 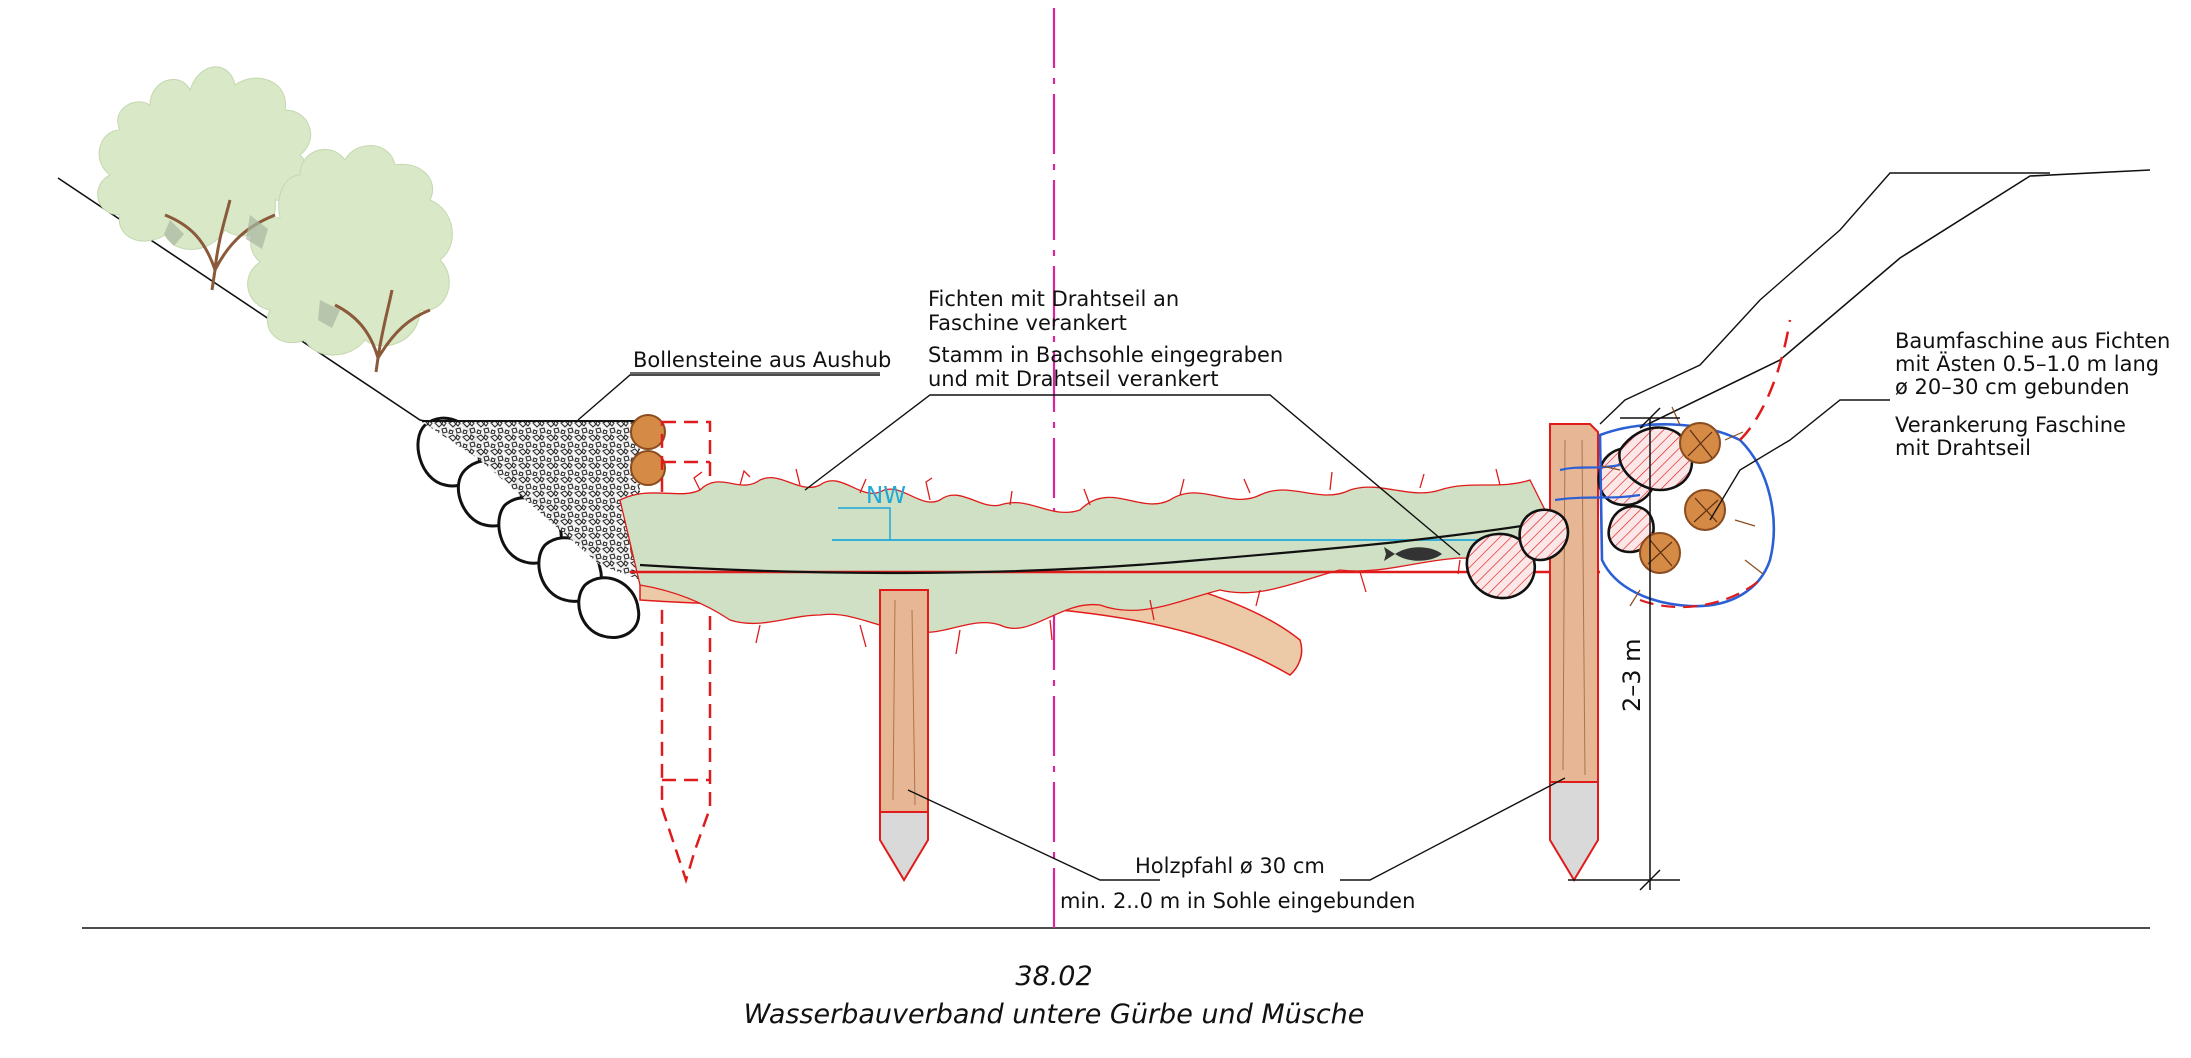 What do you see at coordinates (1053, 299) in the screenshot?
I see `label-fichten-line1: Fichten mit Drahtseil an` at bounding box center [1053, 299].